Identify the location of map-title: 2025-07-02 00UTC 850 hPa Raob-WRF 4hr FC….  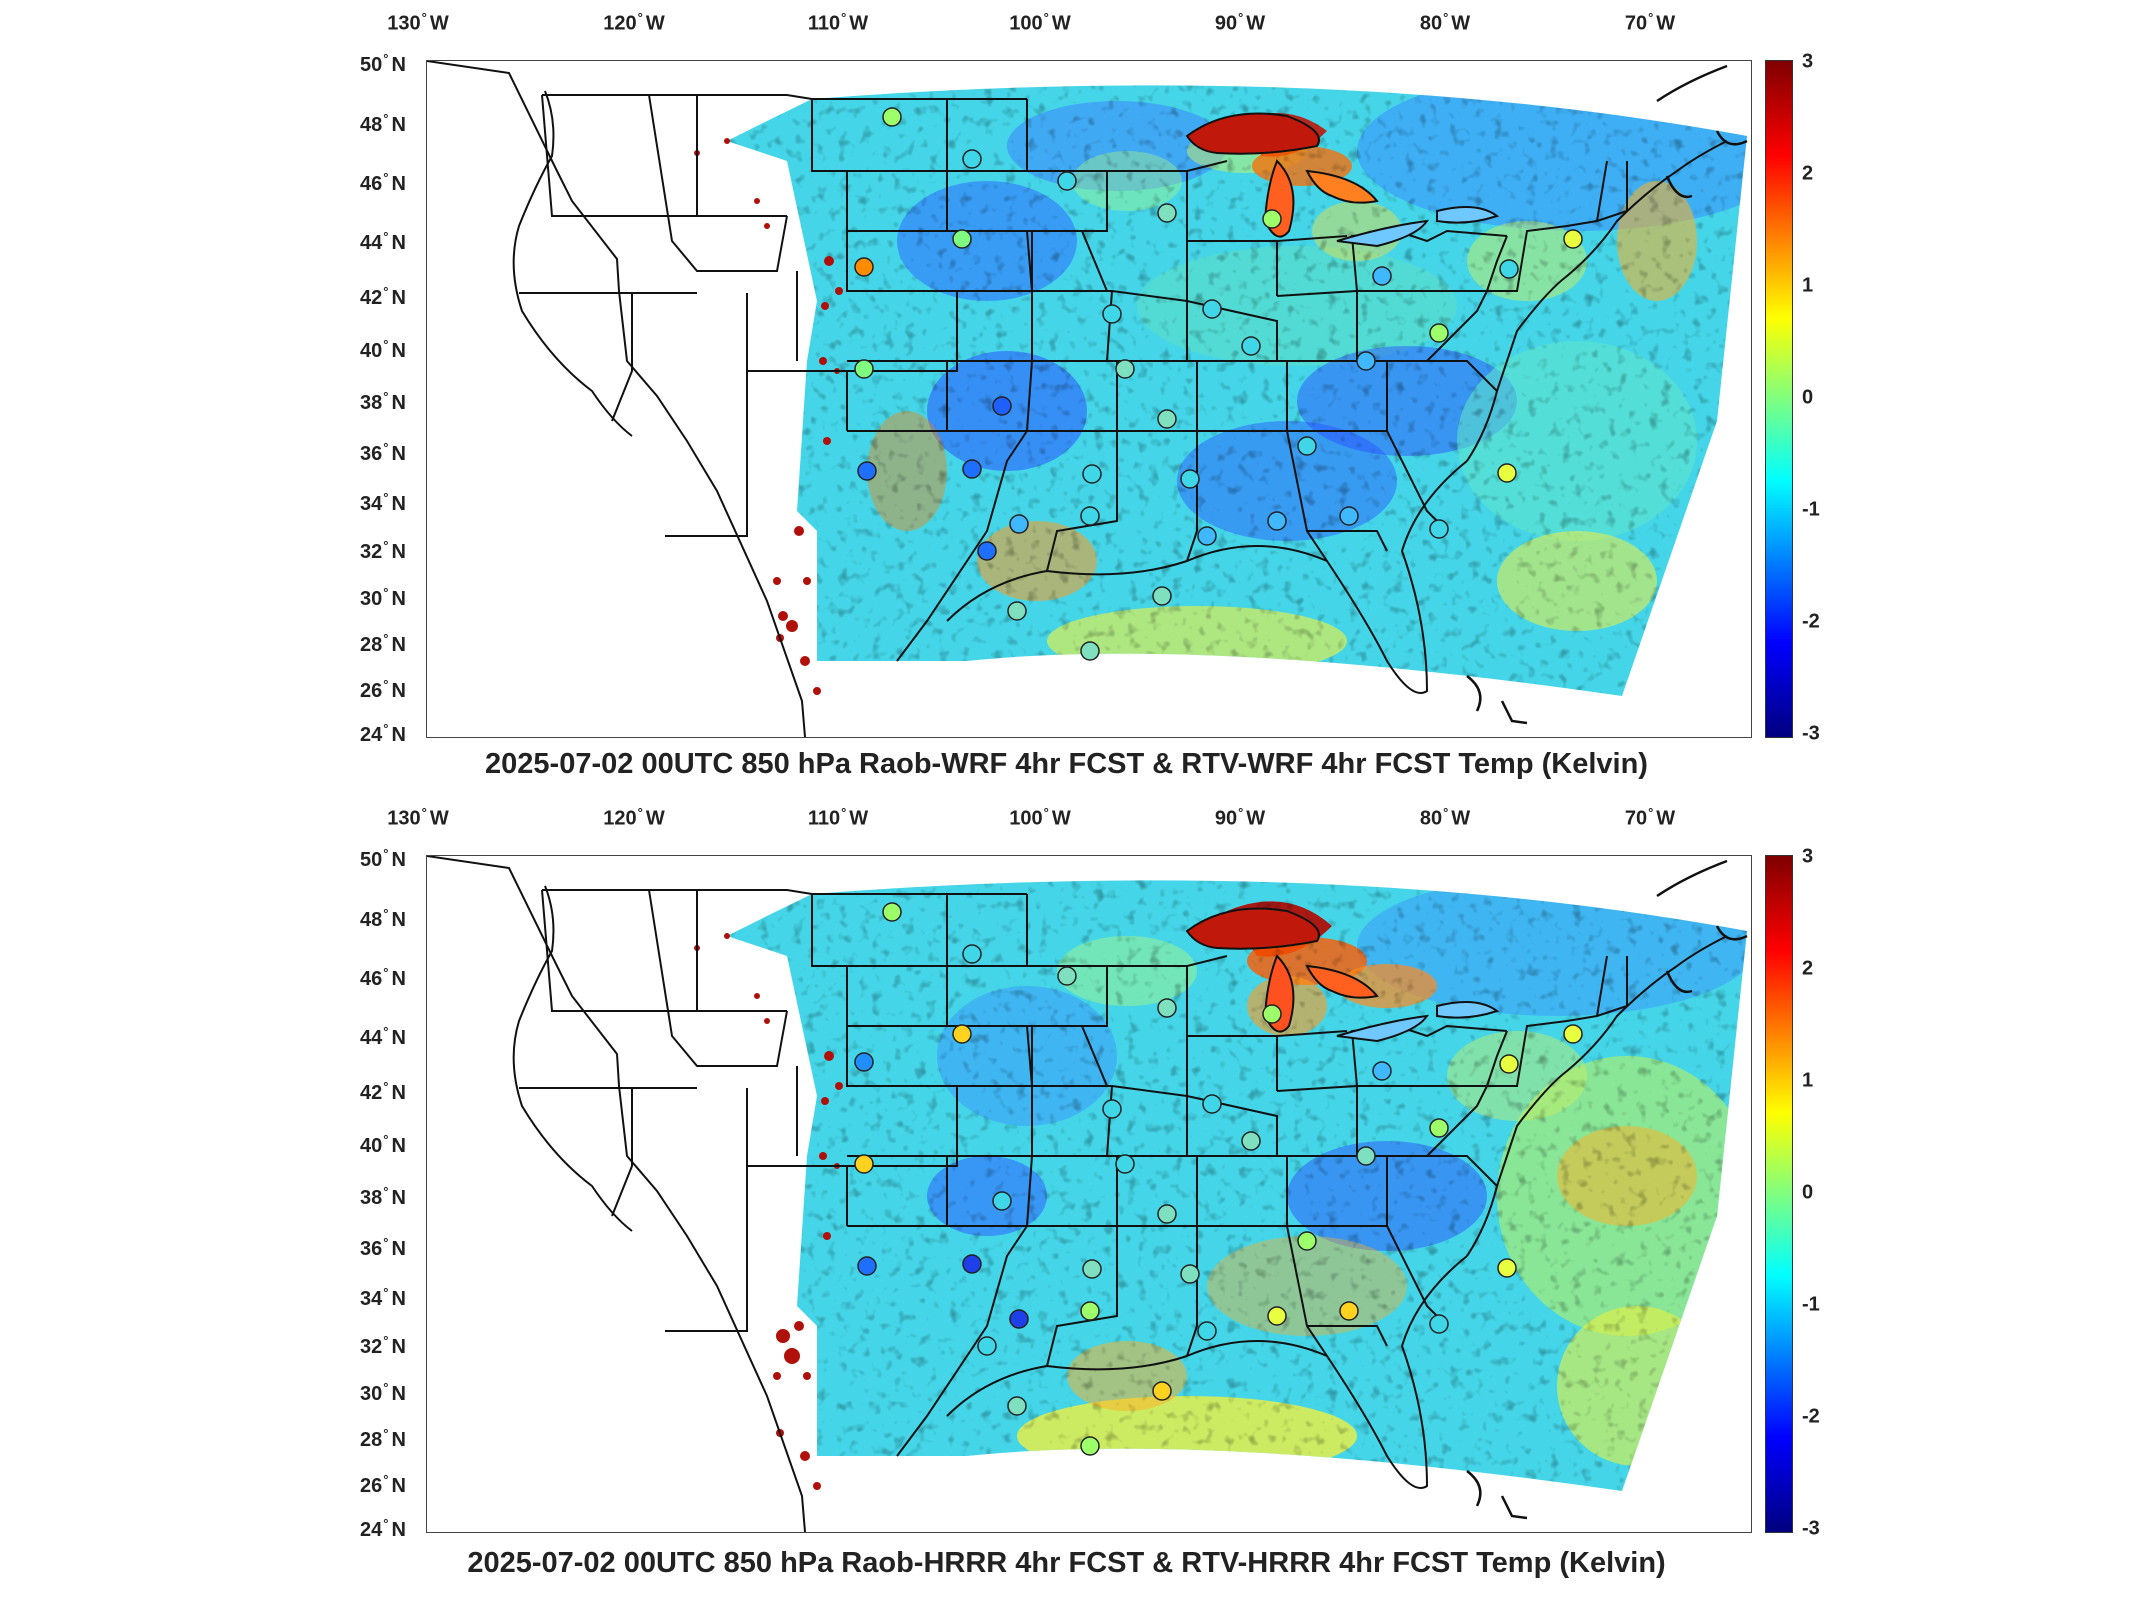
(1066, 764).